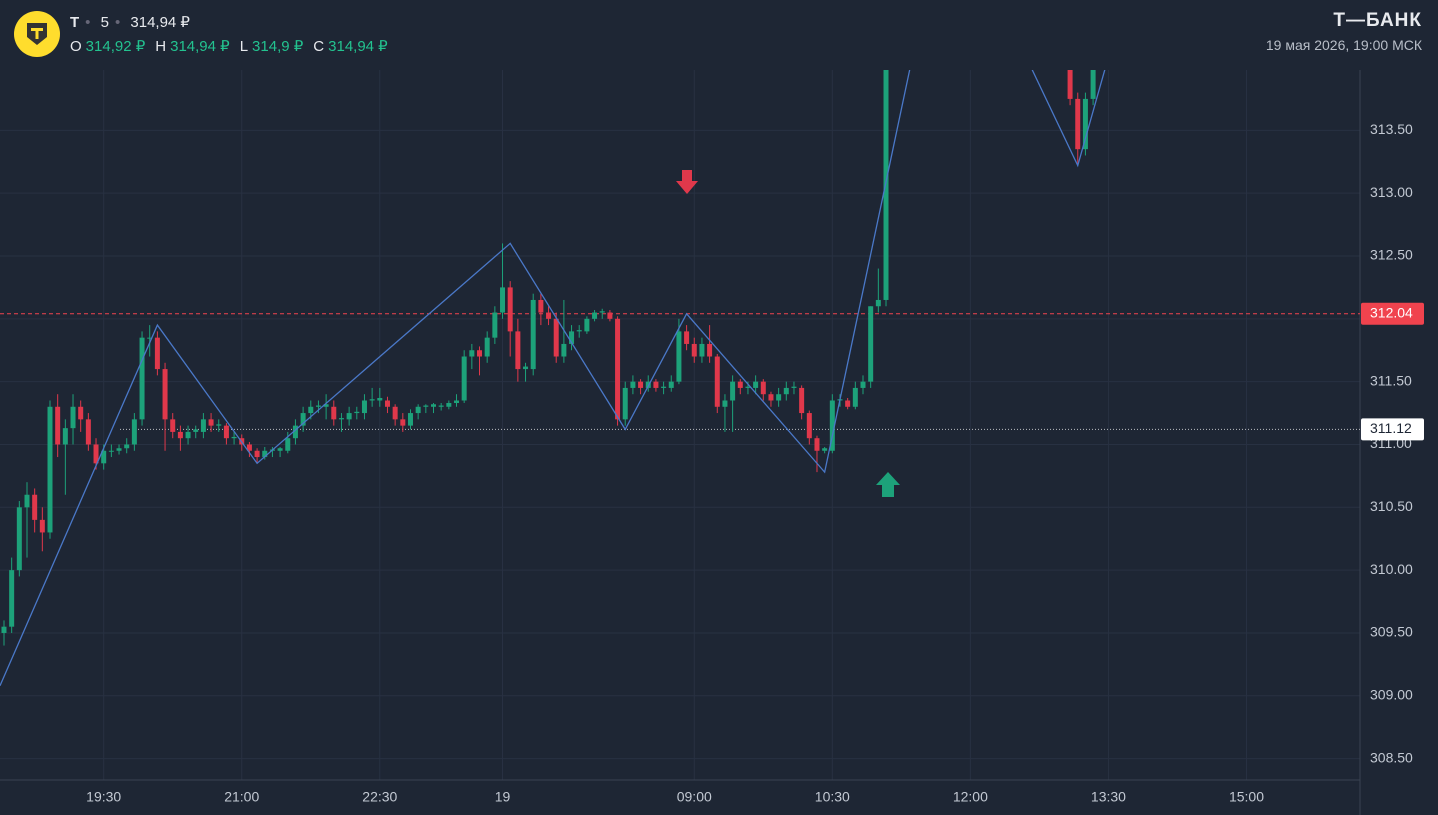 This screenshot has height=815, width=1438. Describe the element at coordinates (1246, 797) in the screenshot. I see `x-tick-label: 15:00` at that location.